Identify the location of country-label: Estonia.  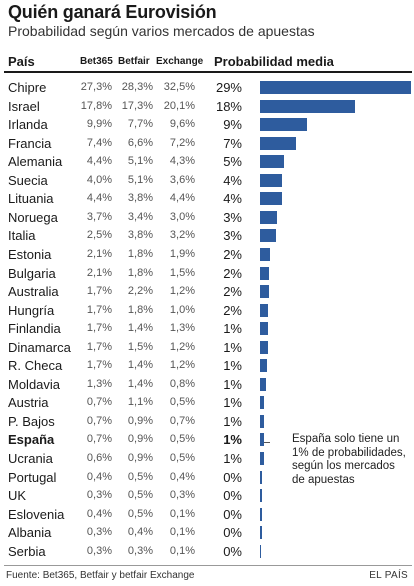
(30, 254).